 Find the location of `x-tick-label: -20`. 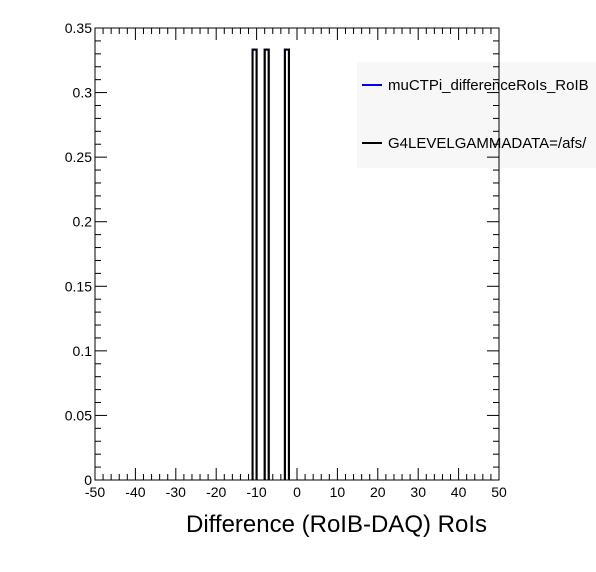

x-tick-label: -20 is located at coordinates (216, 492).